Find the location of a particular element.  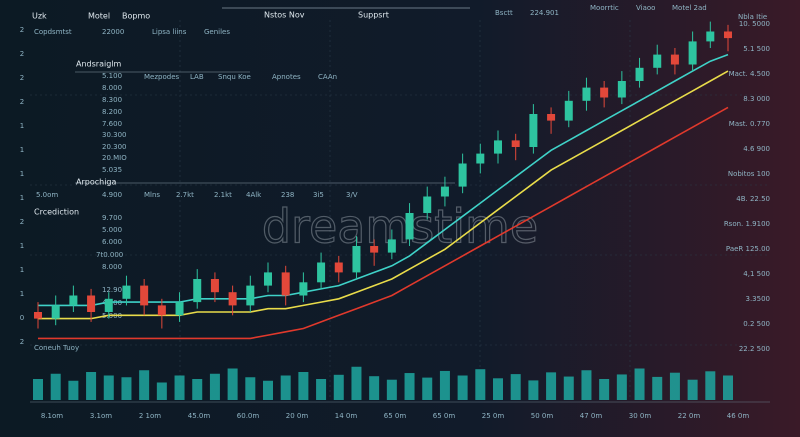

panel-label: 12.900 is located at coordinates (114, 290).